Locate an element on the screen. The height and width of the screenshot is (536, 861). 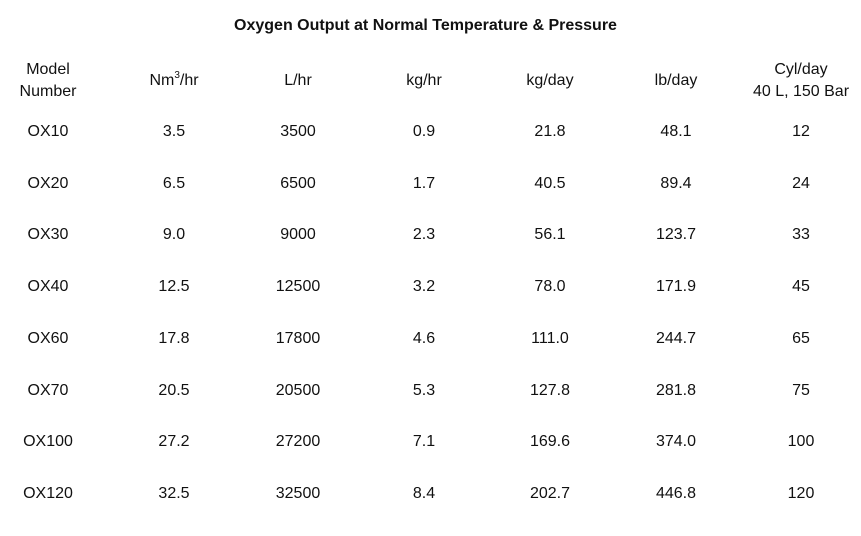
table-row: OX120 32.5 32500 8.4 202.7 446.8 120 is located at coordinates (430, 494).